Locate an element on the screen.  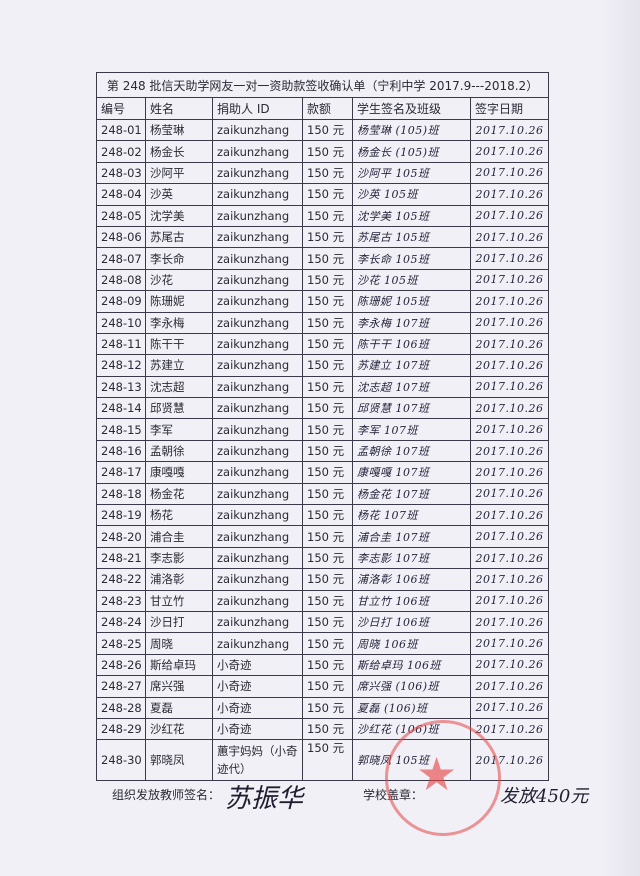
row-id: 248-03 is located at coordinates (121, 173).